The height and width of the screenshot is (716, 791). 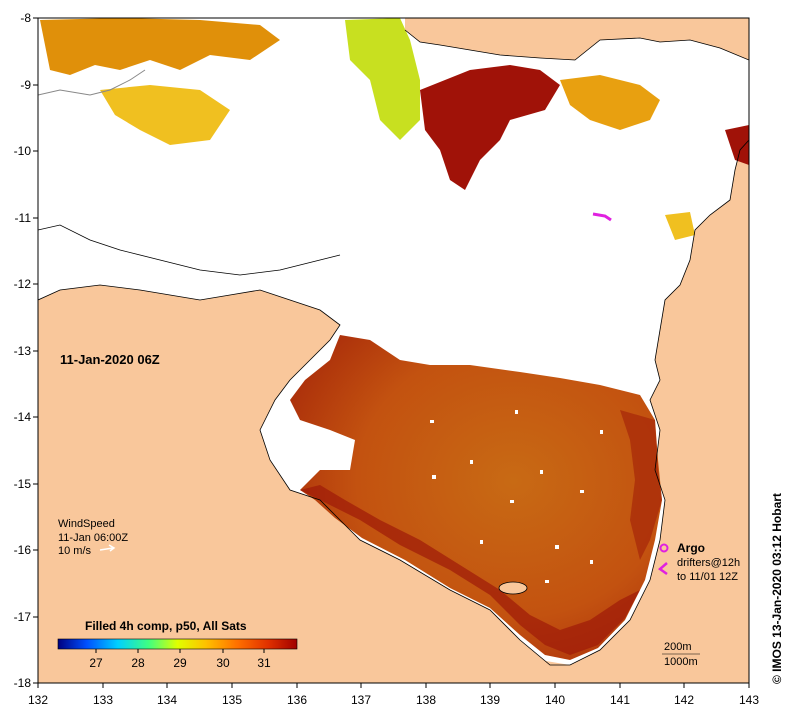 What do you see at coordinates (382, 79) in the screenshot?
I see `arafura-green-patch` at bounding box center [382, 79].